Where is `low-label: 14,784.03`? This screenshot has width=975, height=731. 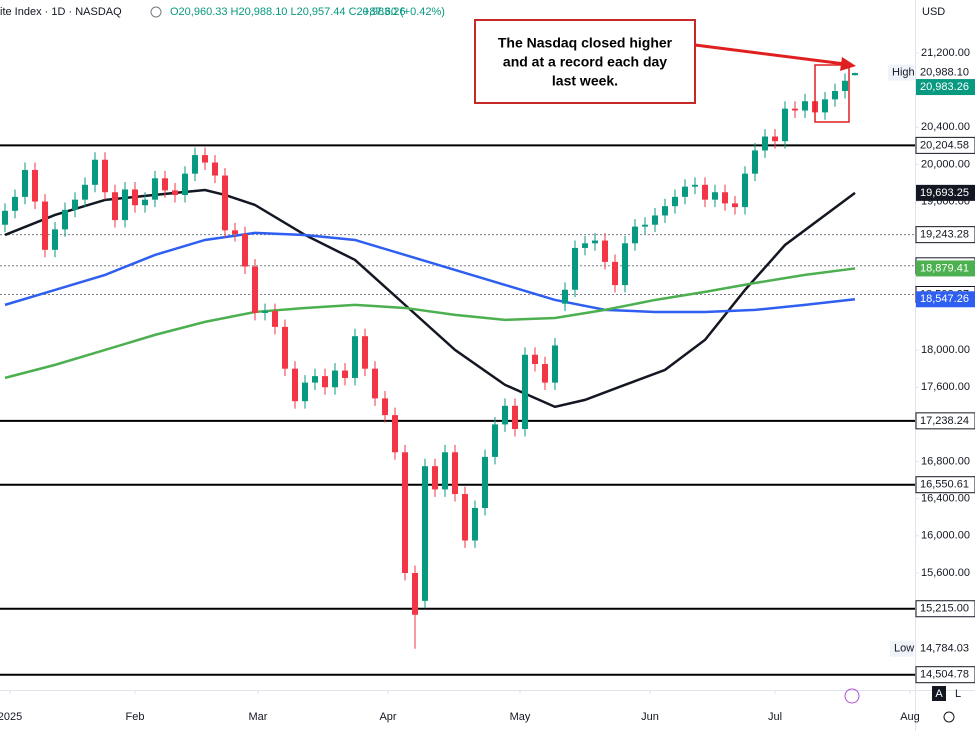 low-label: 14,784.03 is located at coordinates (944, 649).